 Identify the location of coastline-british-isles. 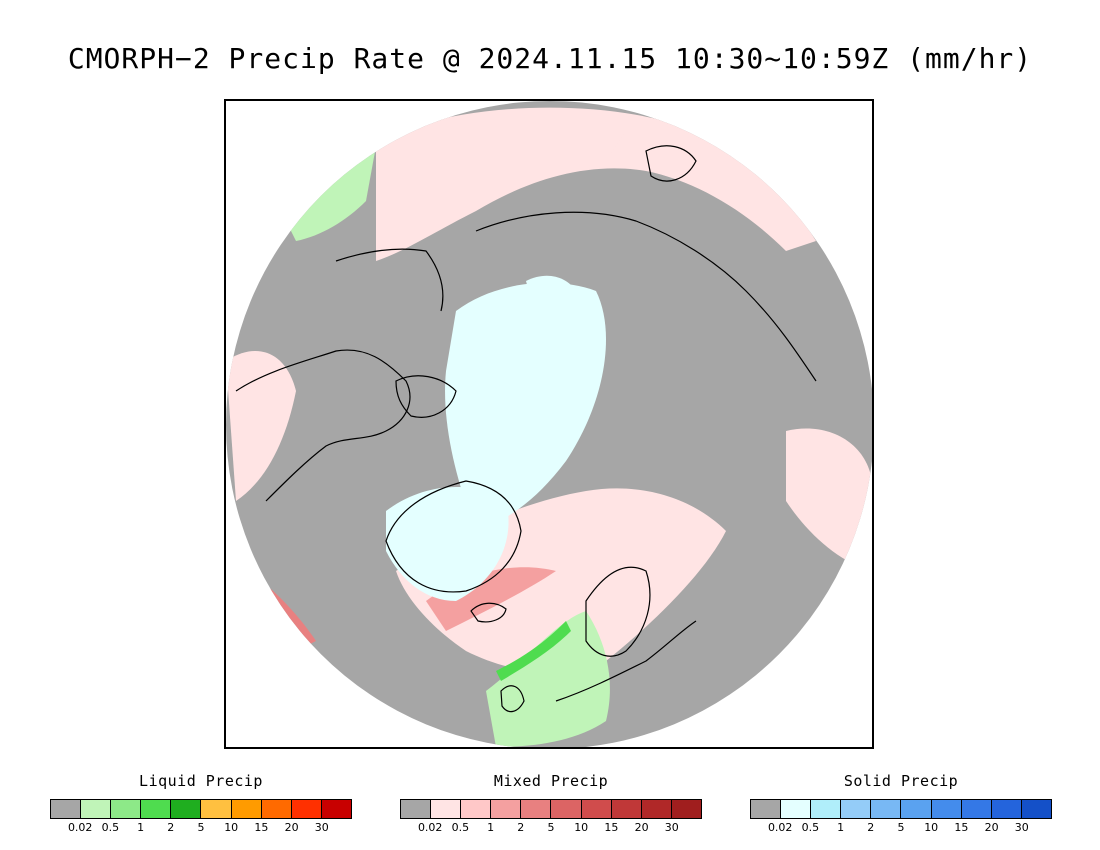
(512, 699).